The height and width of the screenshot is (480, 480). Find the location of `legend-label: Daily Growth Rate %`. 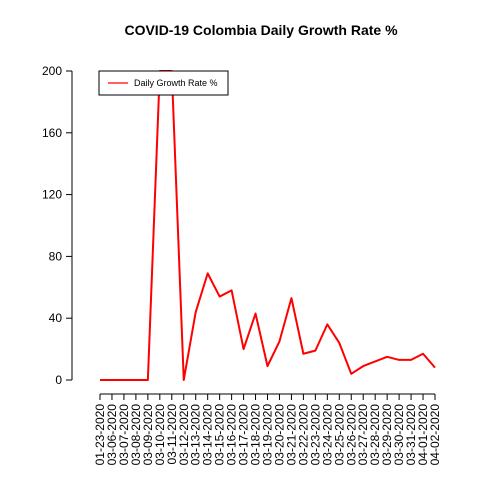

legend-label: Daily Growth Rate % is located at coordinates (176, 83).